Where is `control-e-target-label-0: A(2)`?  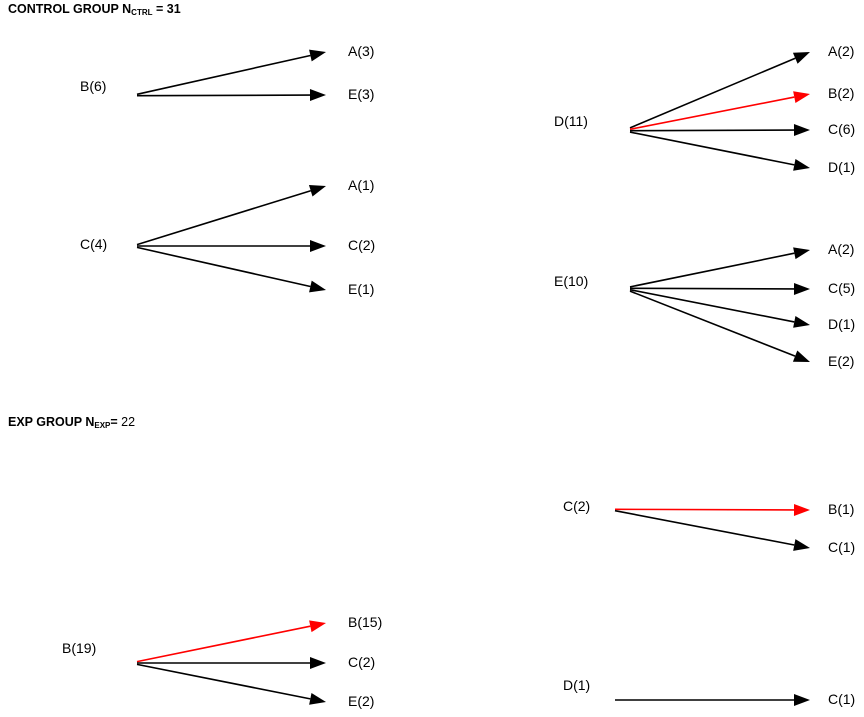
control-e-target-label-0: A(2) is located at coordinates (841, 249).